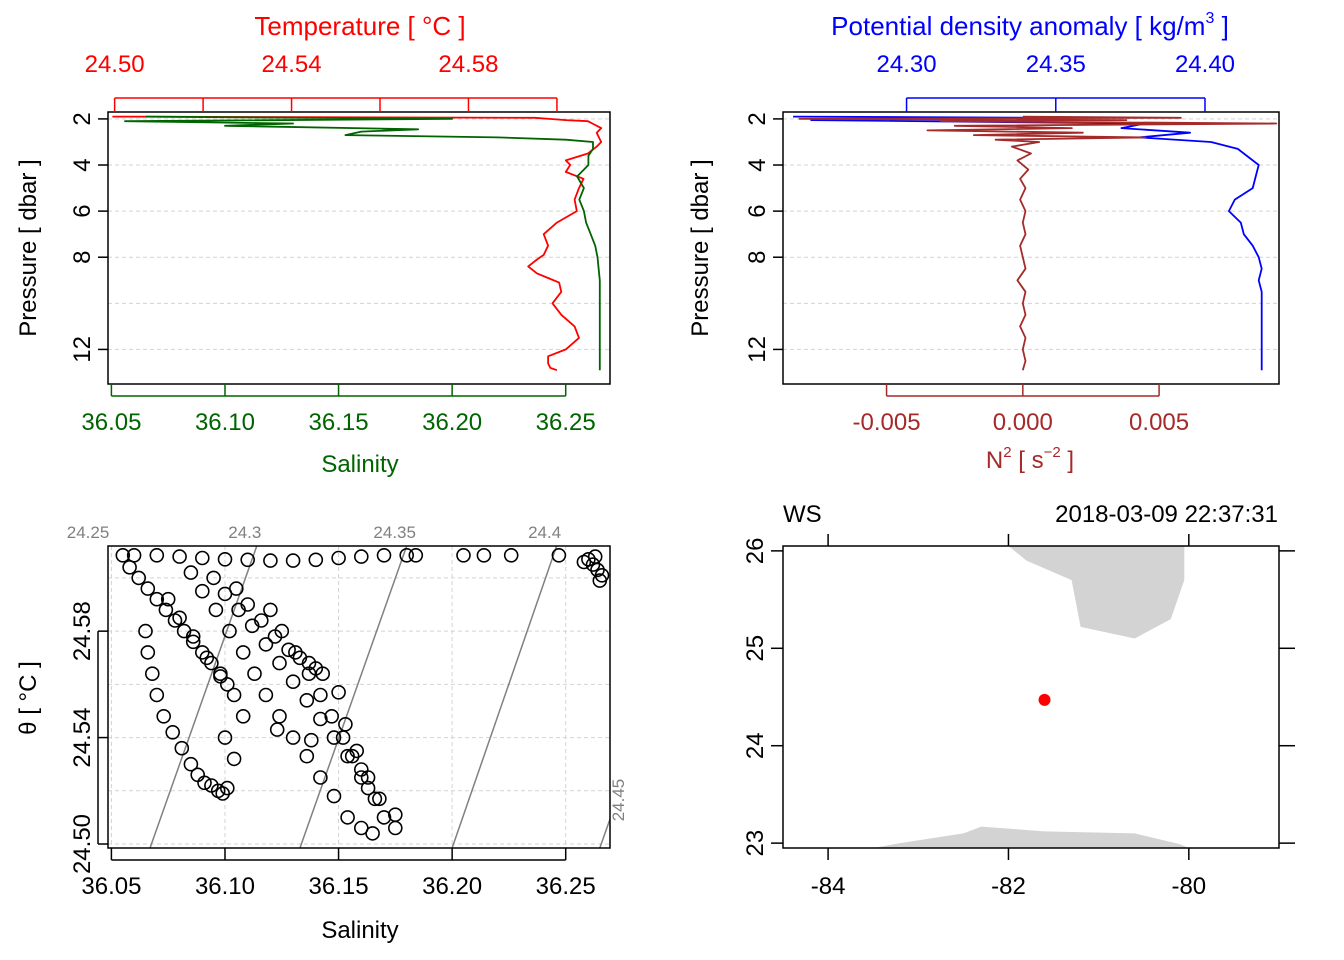 The height and width of the screenshot is (960, 1344). What do you see at coordinates (468, 64) in the screenshot?
I see `top-axis-tick-label-2: 24.58` at bounding box center [468, 64].